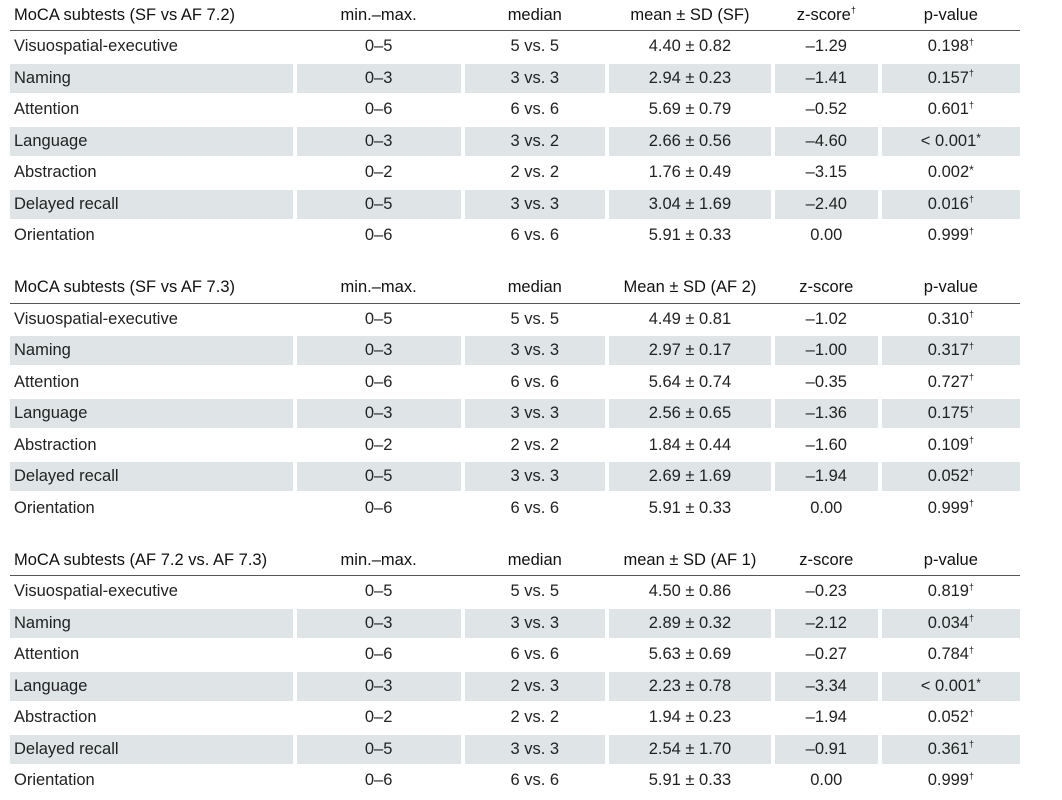 The width and height of the screenshot is (1062, 800). I want to click on pvalue-text: 0.109, so click(948, 444).